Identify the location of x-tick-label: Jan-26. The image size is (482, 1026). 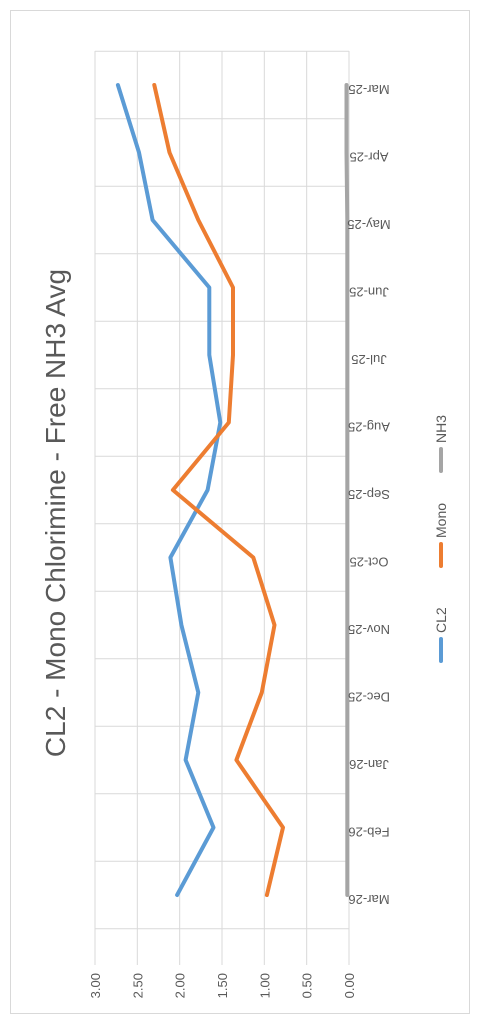
(369, 764).